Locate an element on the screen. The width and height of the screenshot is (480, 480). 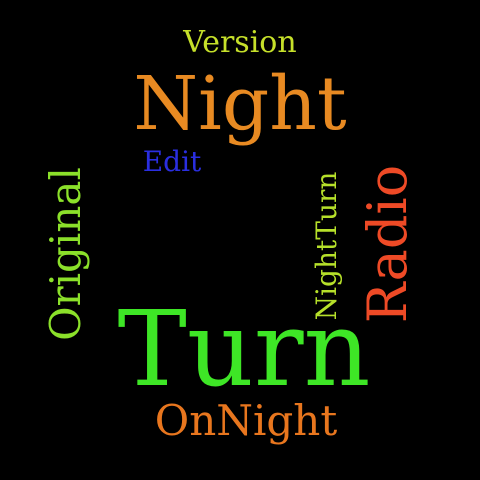
word-turn: Turn is located at coordinates (244, 349).